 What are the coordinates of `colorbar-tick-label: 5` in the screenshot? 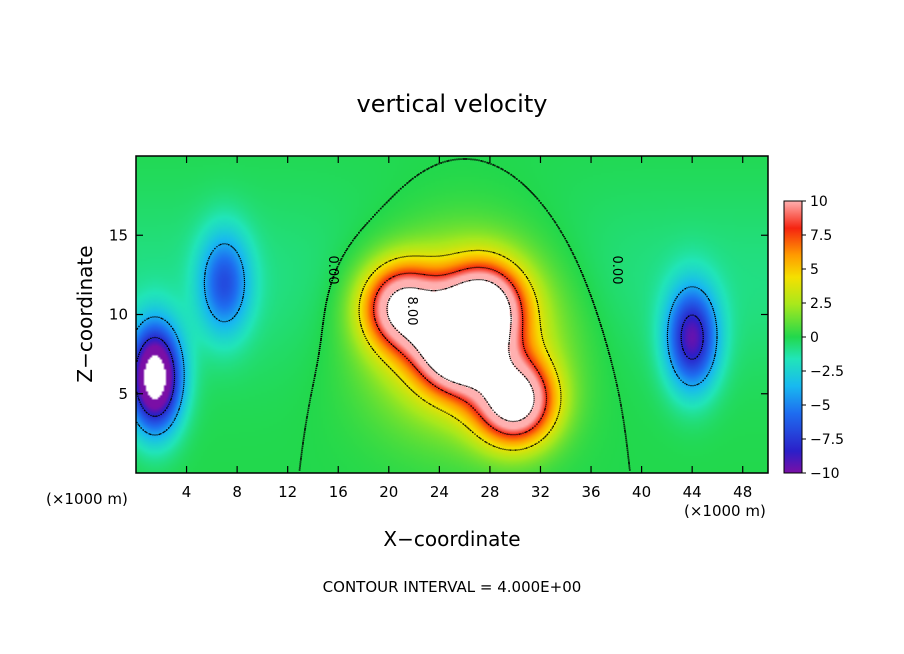 It's located at (814, 270).